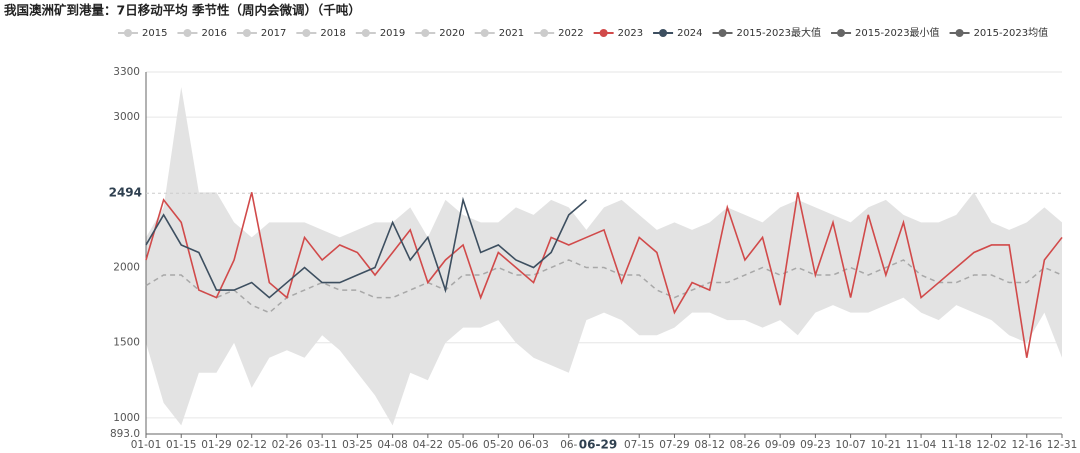 The height and width of the screenshot is (453, 1080). Describe the element at coordinates (1027, 445) in the screenshot. I see `x-tick-label: 12-16` at that location.